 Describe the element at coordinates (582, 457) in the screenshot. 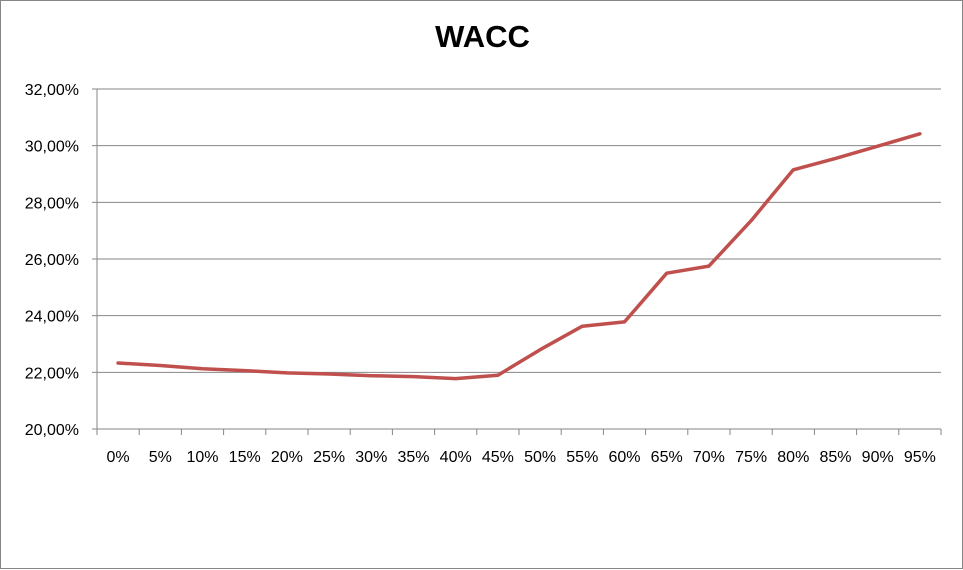

I see `x-tick-label: 55%` at that location.